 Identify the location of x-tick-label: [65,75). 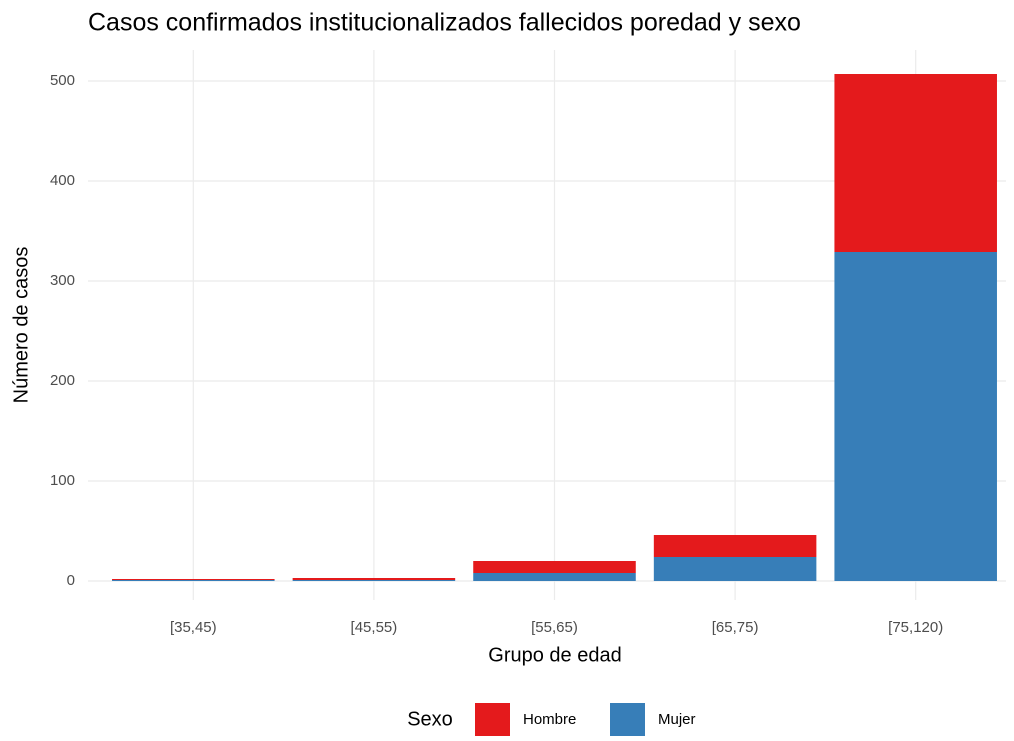
(735, 627).